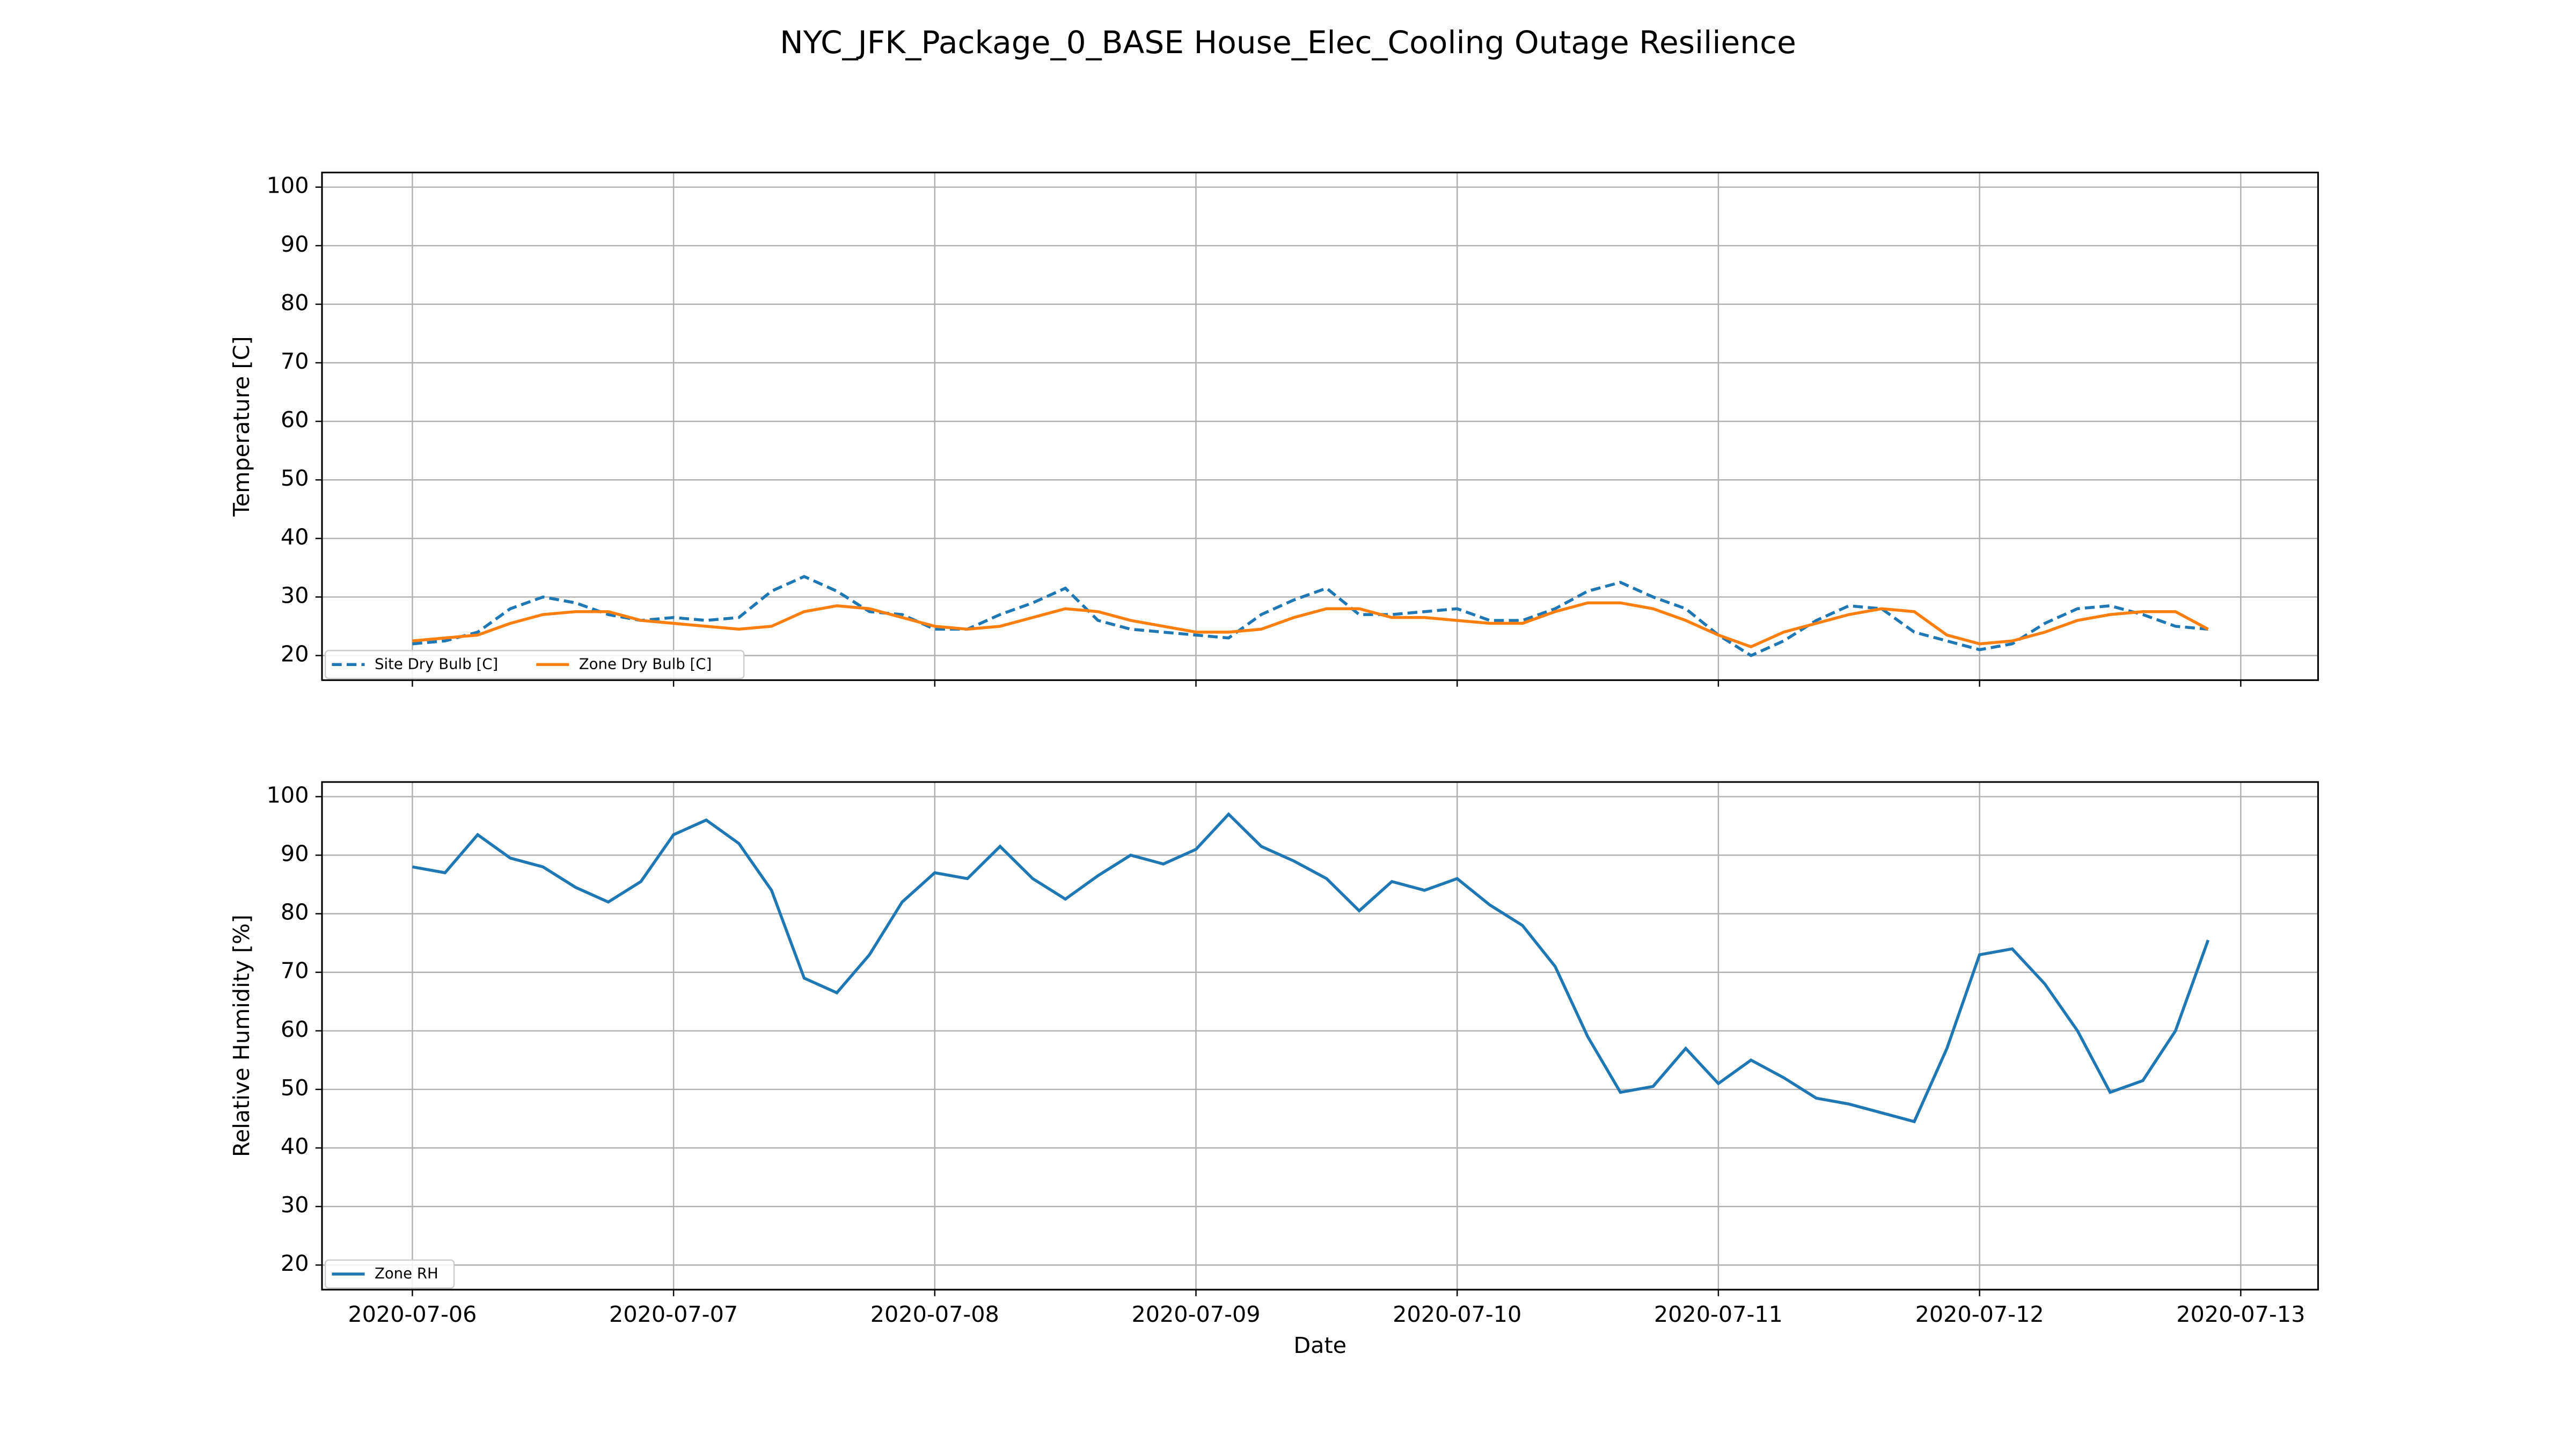  I want to click on x-tick-label: 2020-07-12, so click(1979, 1314).